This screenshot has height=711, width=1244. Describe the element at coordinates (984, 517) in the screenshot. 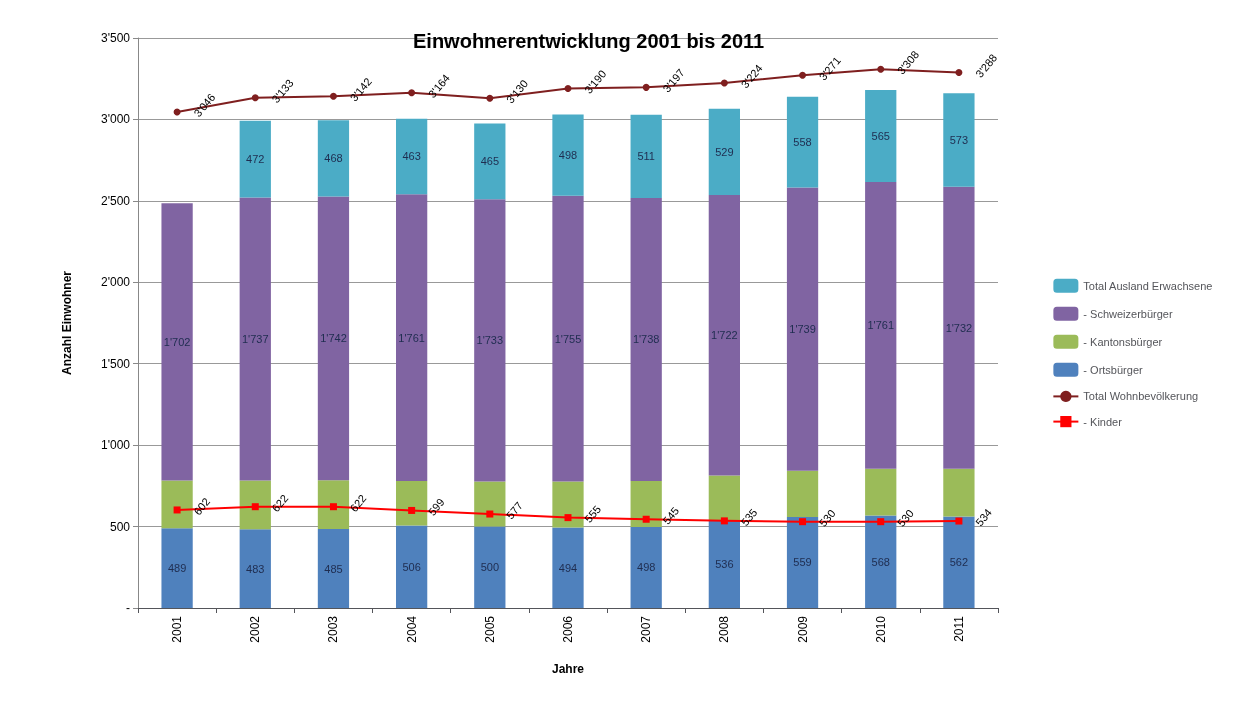

I see `data-label: 534` at that location.